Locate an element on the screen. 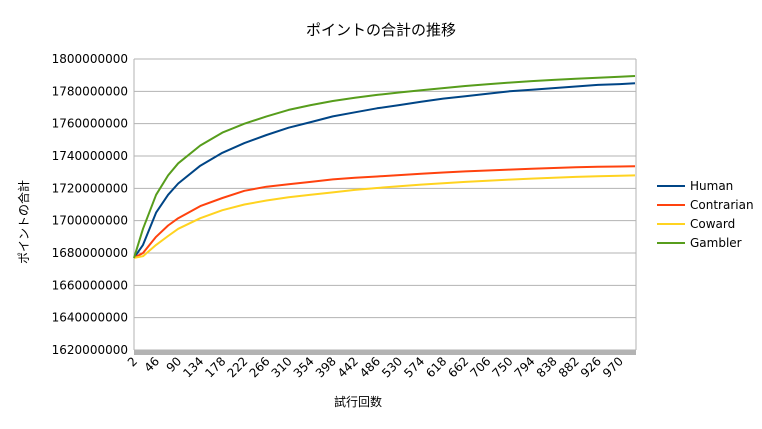 This screenshot has width=762, height=429. y-tick-label: 1800000000 is located at coordinates (90, 59).